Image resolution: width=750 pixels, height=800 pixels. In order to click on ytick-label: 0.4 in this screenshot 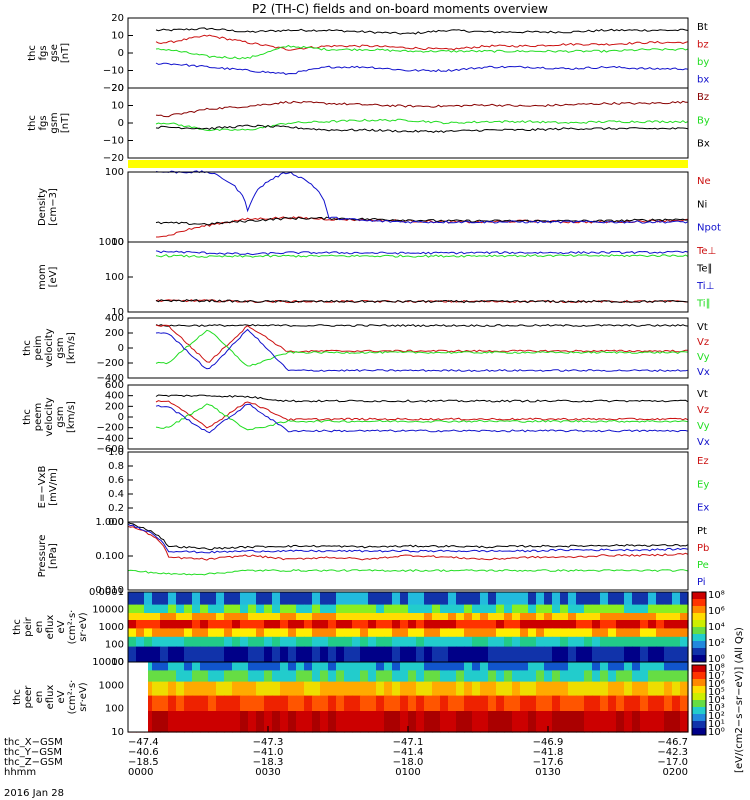, I will do `click(116, 494)`.